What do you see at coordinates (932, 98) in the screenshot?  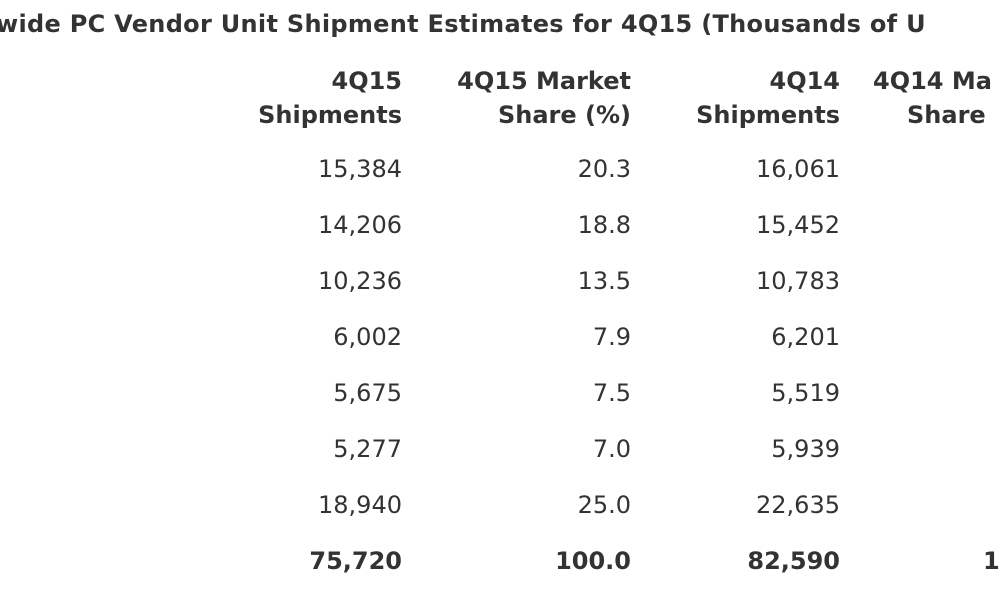 I see `header-4q14-market-share: 4Q14 Ma Share` at bounding box center [932, 98].